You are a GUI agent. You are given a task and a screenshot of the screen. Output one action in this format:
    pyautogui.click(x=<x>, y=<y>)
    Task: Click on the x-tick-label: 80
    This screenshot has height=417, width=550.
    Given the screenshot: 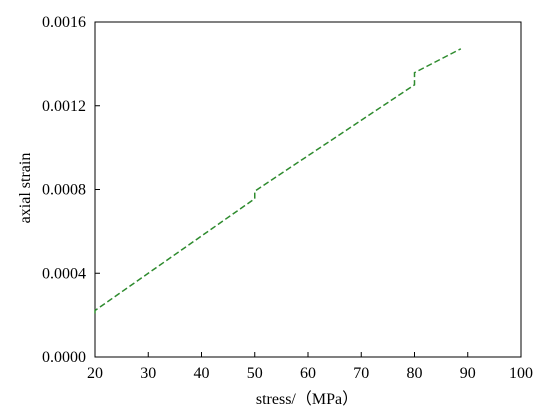 What is the action you would take?
    pyautogui.click(x=415, y=373)
    